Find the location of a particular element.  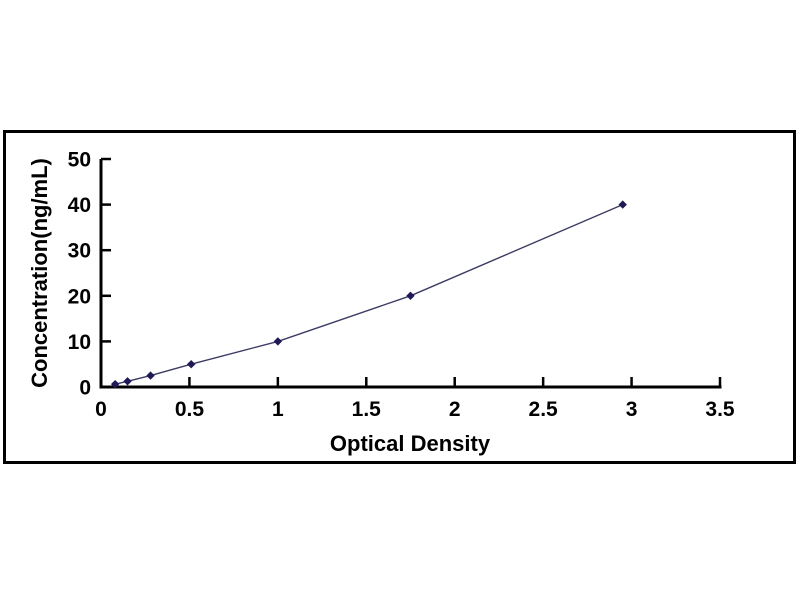

x-tick-label: 0 is located at coordinates (101, 409).